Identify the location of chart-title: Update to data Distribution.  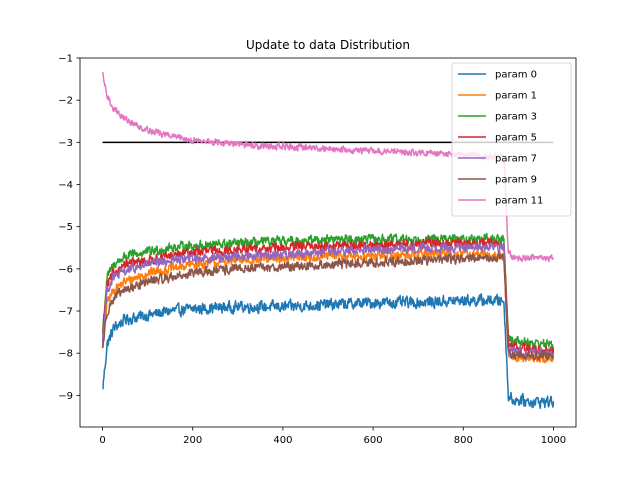
(328, 45).